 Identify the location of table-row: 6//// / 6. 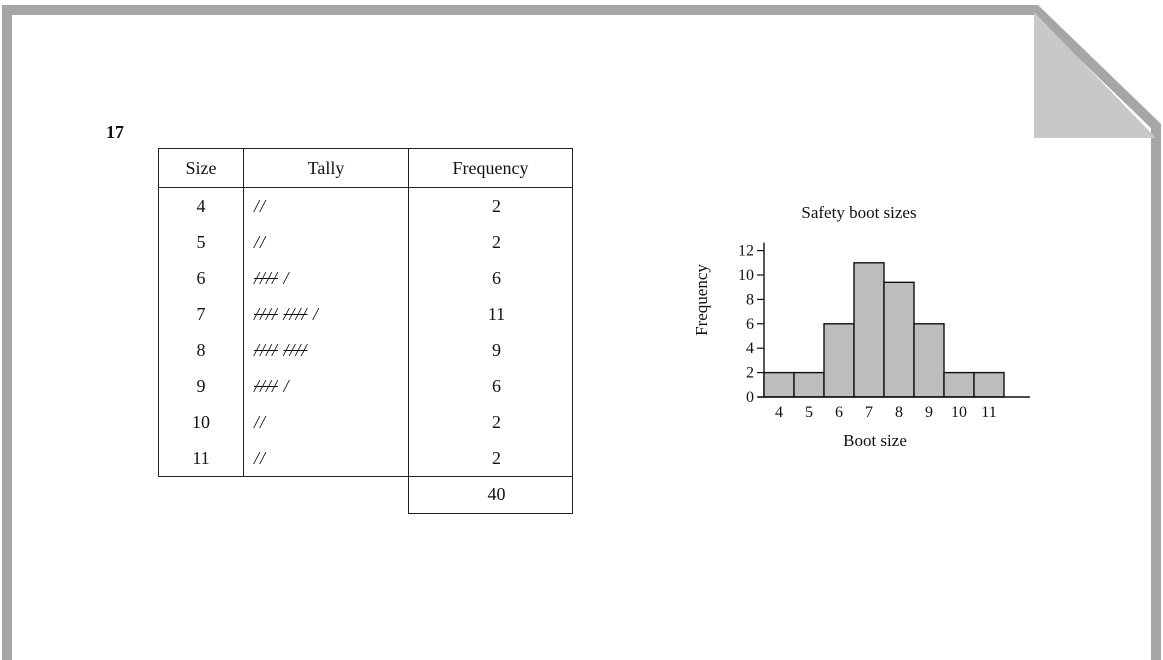
(365, 278).